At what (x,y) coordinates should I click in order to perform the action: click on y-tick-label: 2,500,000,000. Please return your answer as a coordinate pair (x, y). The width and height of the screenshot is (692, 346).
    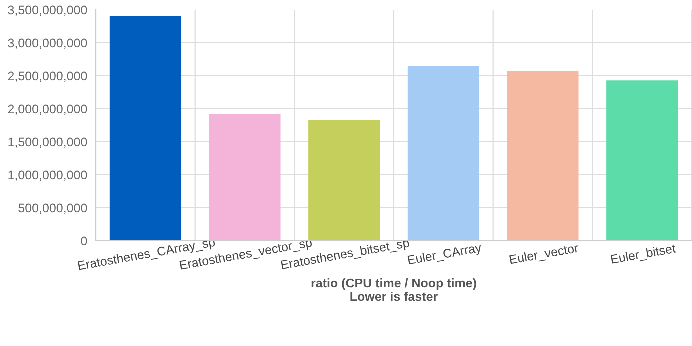
    Looking at the image, I should click on (48, 77).